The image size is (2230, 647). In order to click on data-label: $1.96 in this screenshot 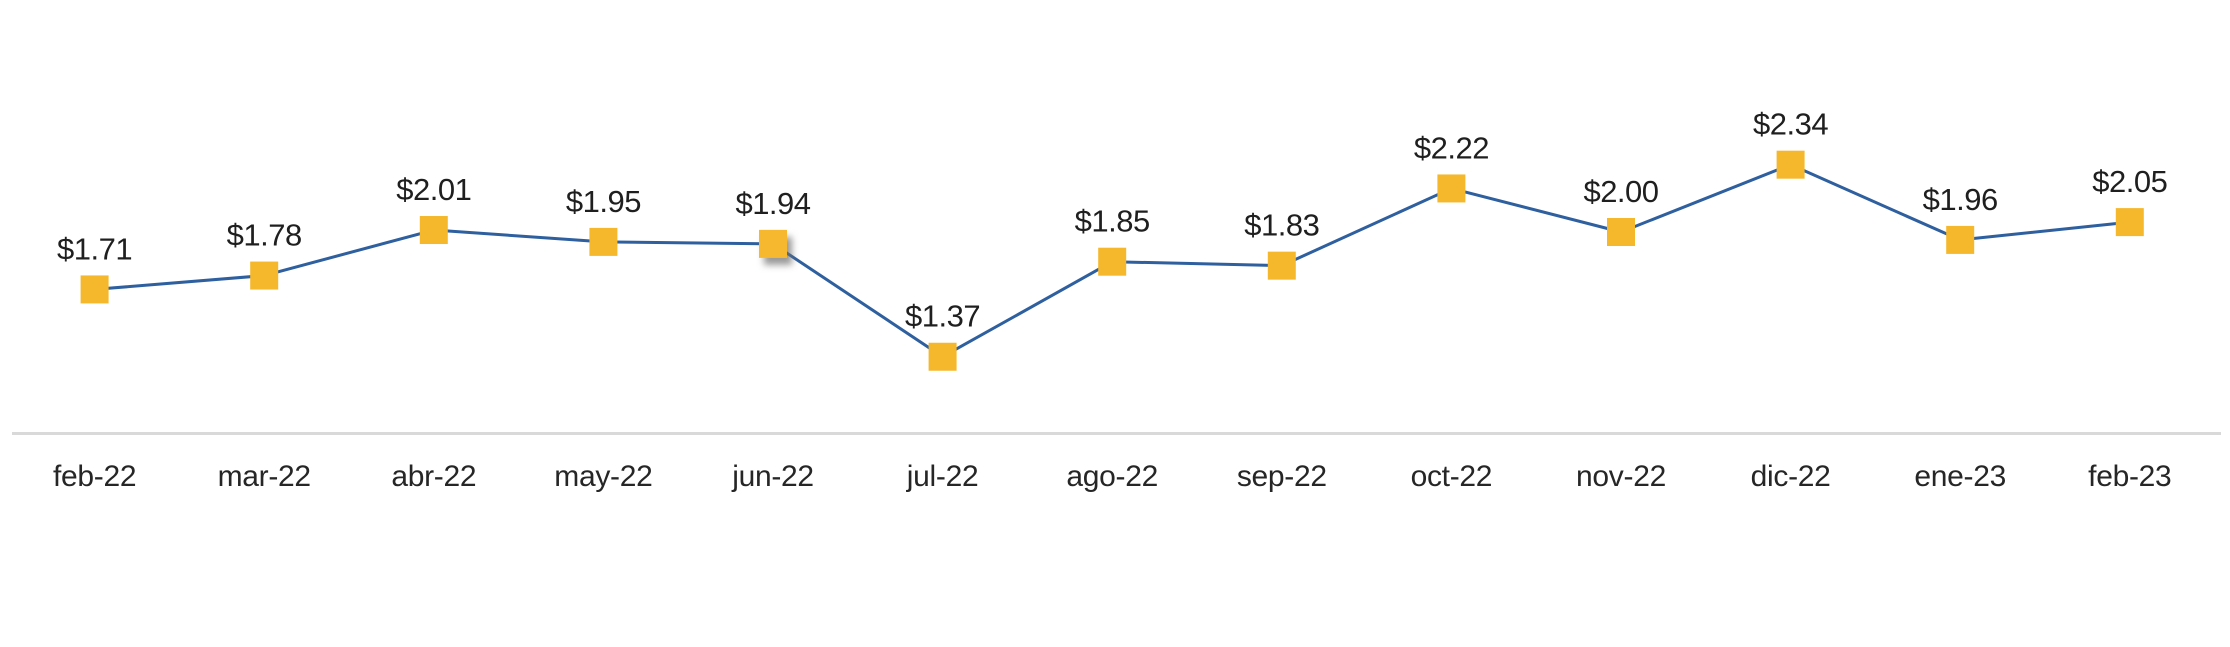, I will do `click(1960, 199)`.